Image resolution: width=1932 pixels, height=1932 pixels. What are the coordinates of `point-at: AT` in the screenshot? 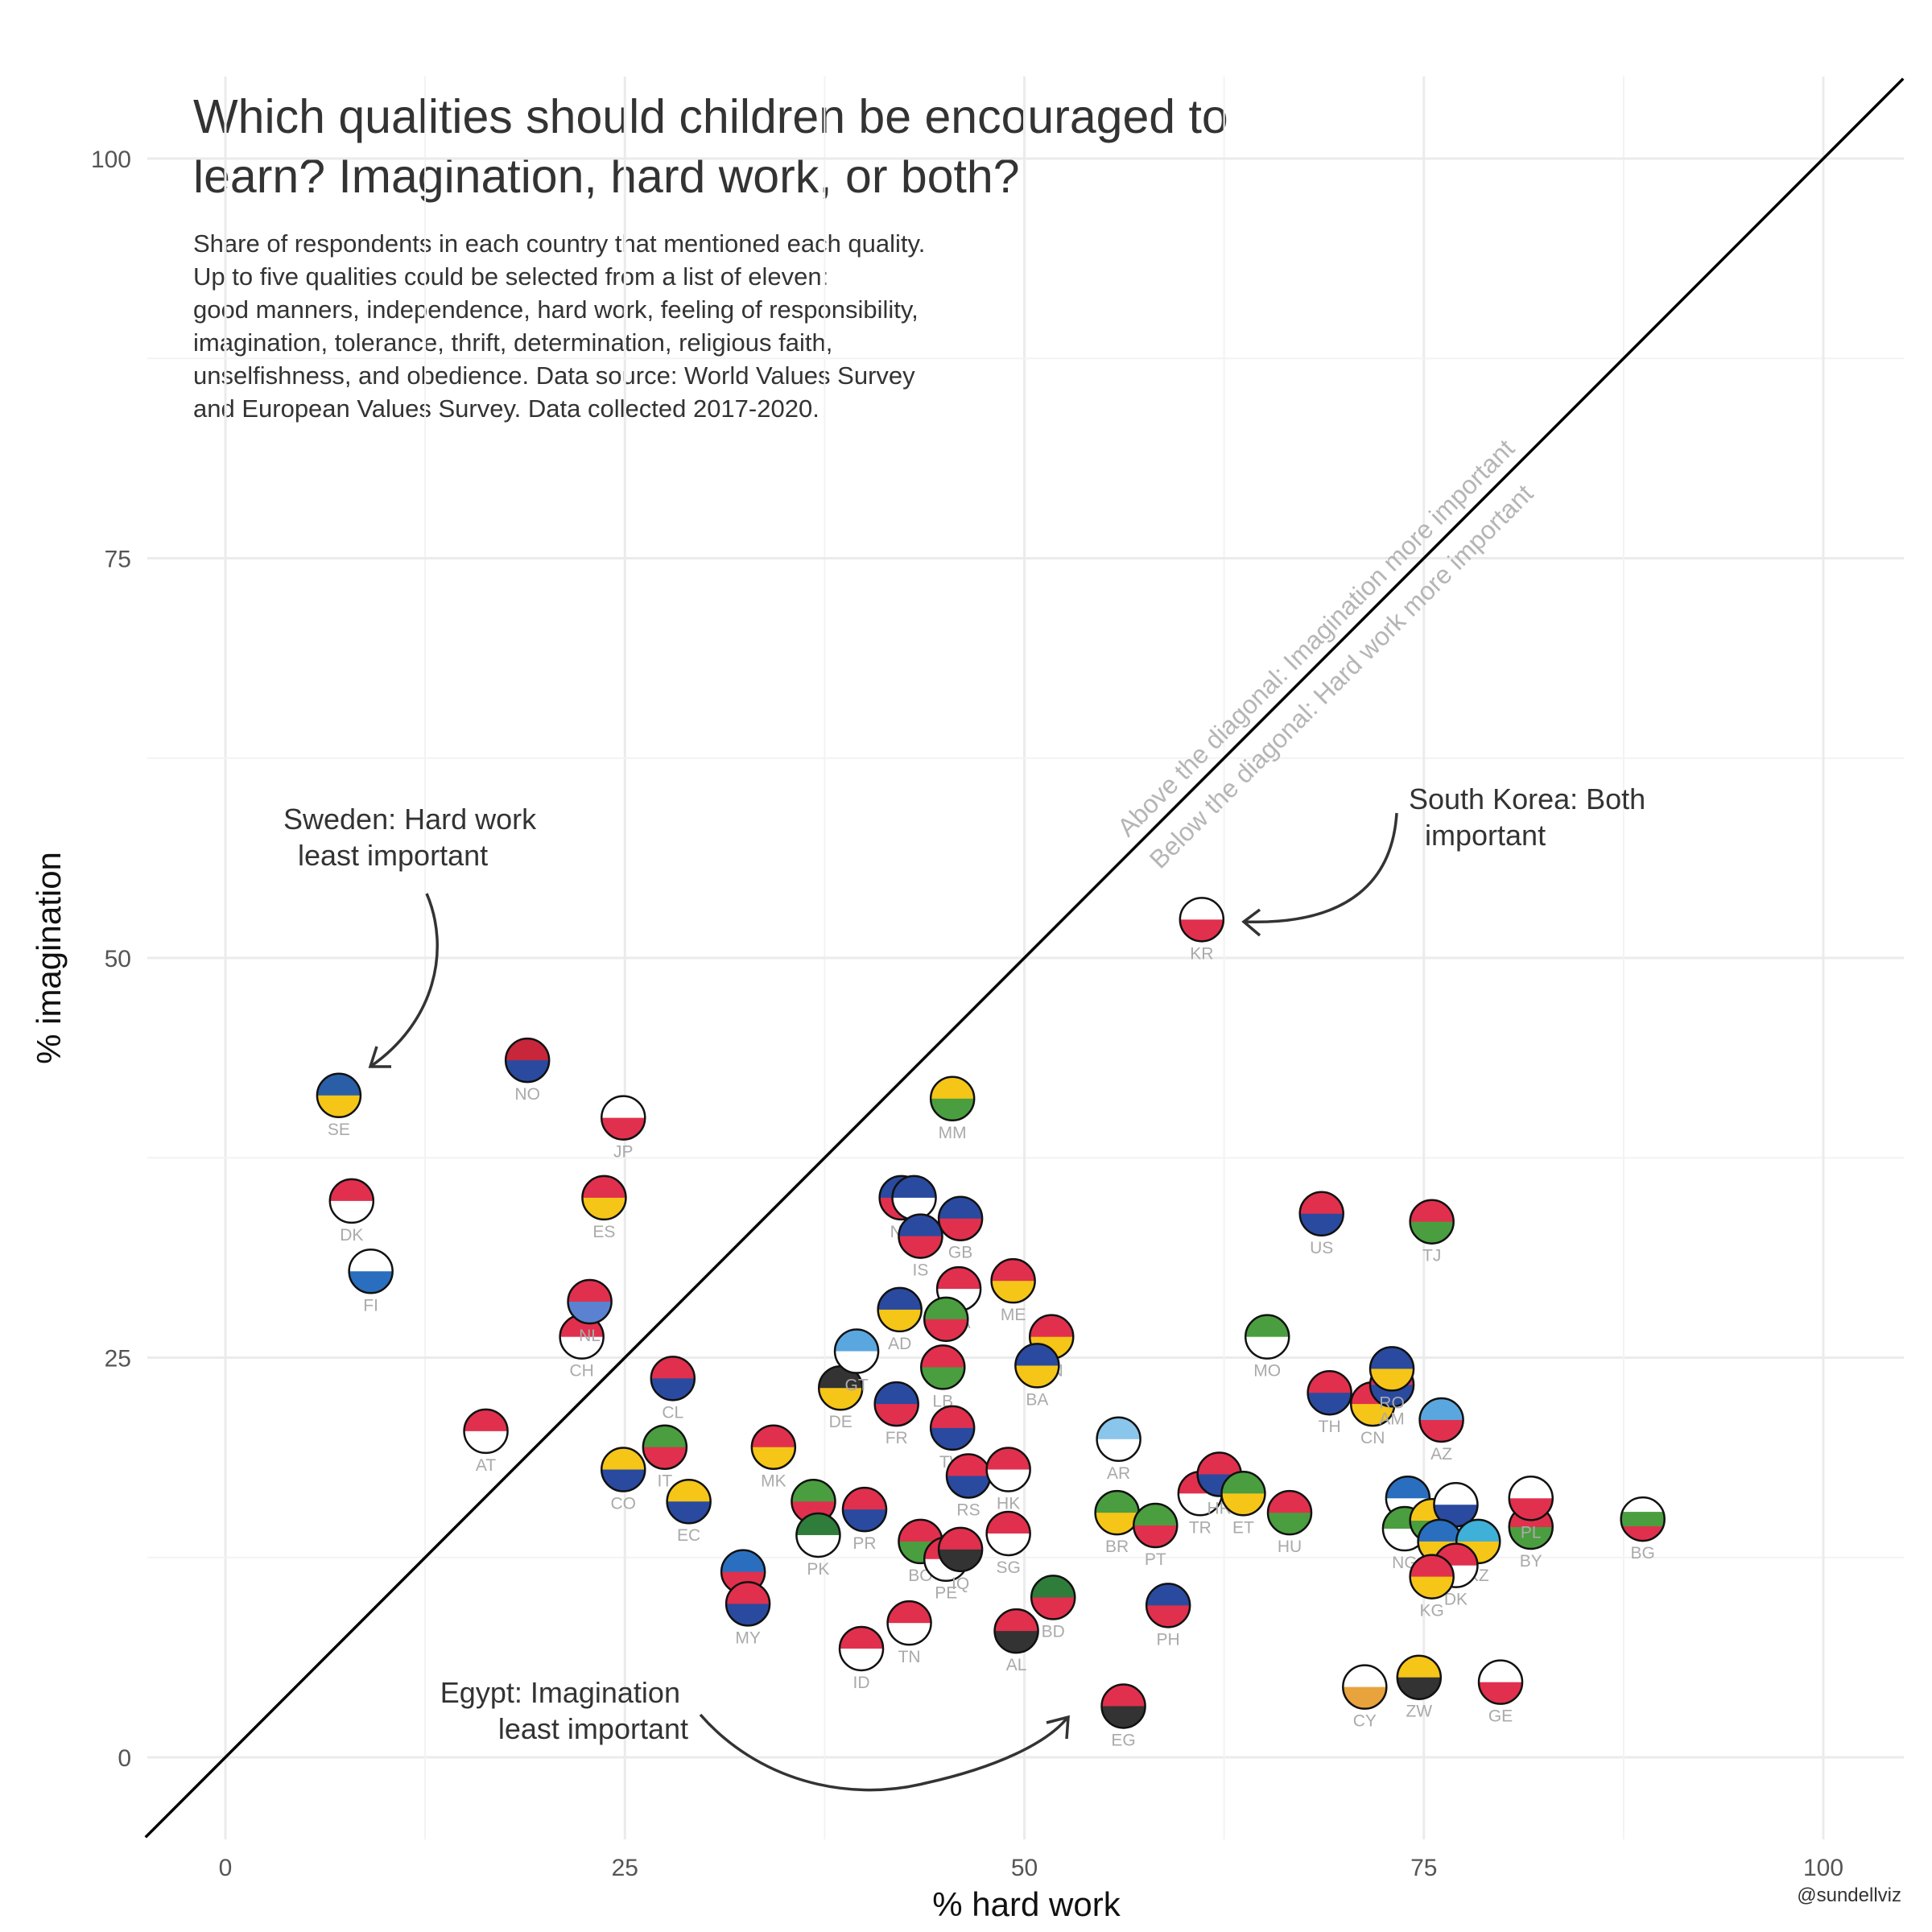 It's located at (486, 1441).